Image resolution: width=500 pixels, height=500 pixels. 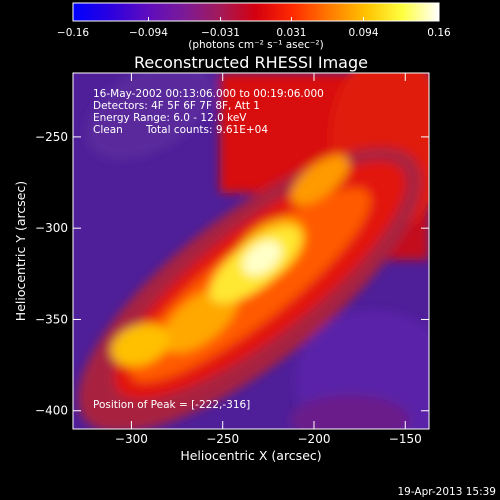 What do you see at coordinates (405, 439) in the screenshot?
I see `x-tick-label: −150` at bounding box center [405, 439].